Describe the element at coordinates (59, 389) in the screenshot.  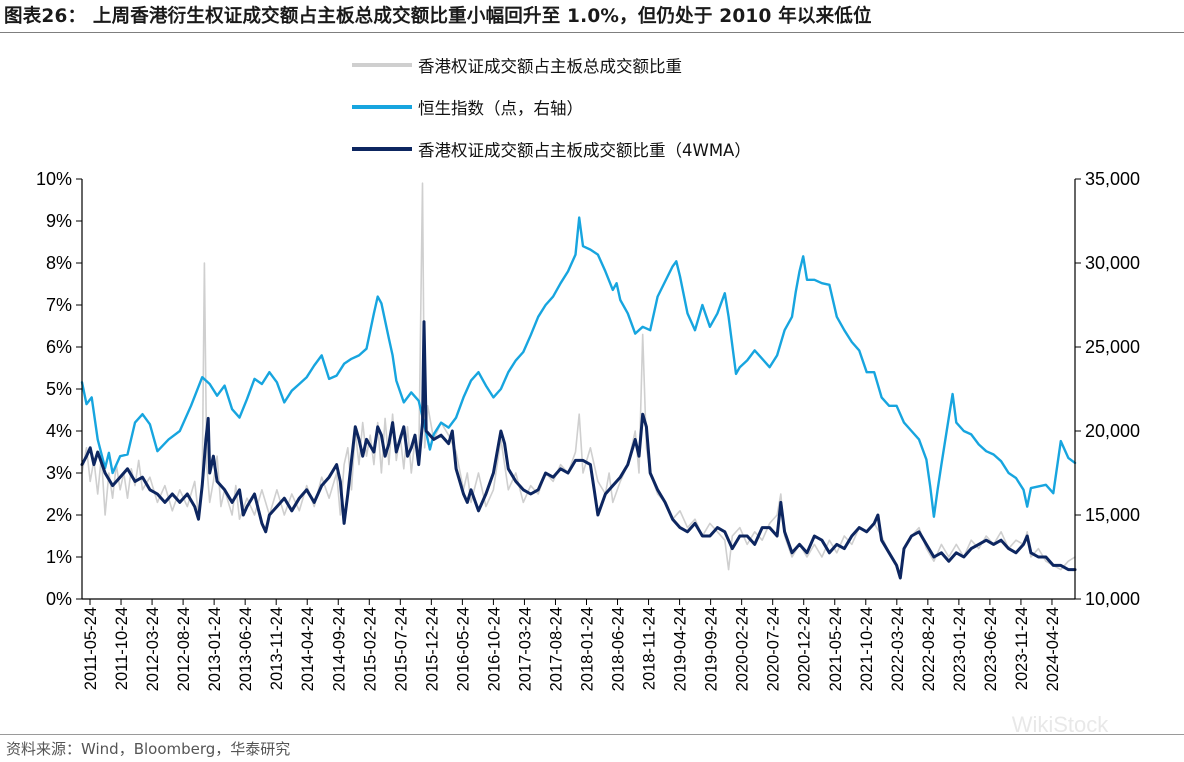
I see `y-left-tick-label: 5%` at that location.